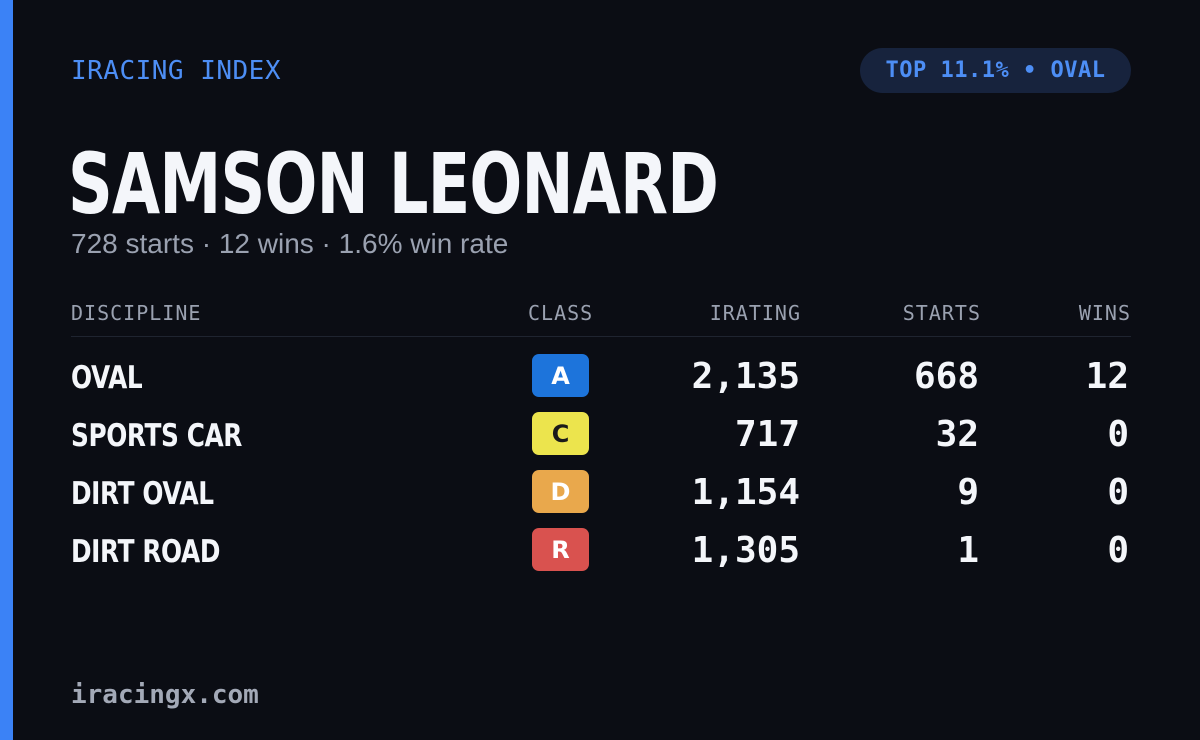  What do you see at coordinates (560, 433) in the screenshot?
I see `license-class-badge: C` at bounding box center [560, 433].